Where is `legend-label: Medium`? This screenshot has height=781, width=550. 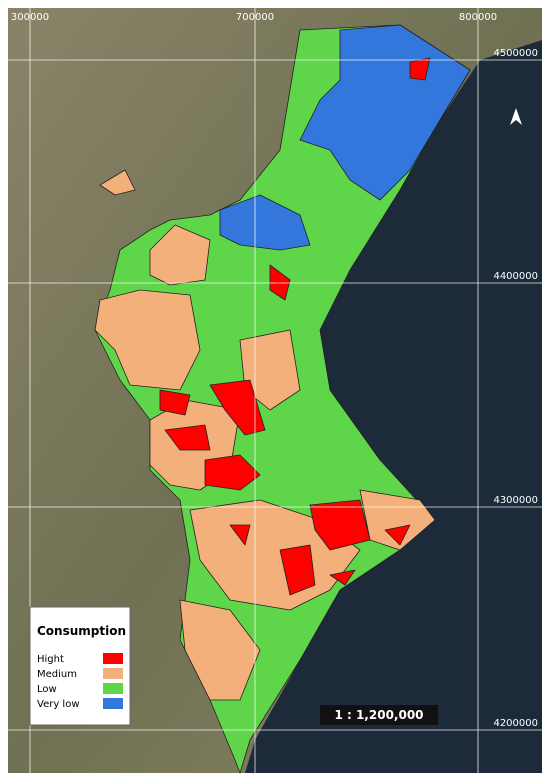
legend-label: Medium is located at coordinates (57, 674).